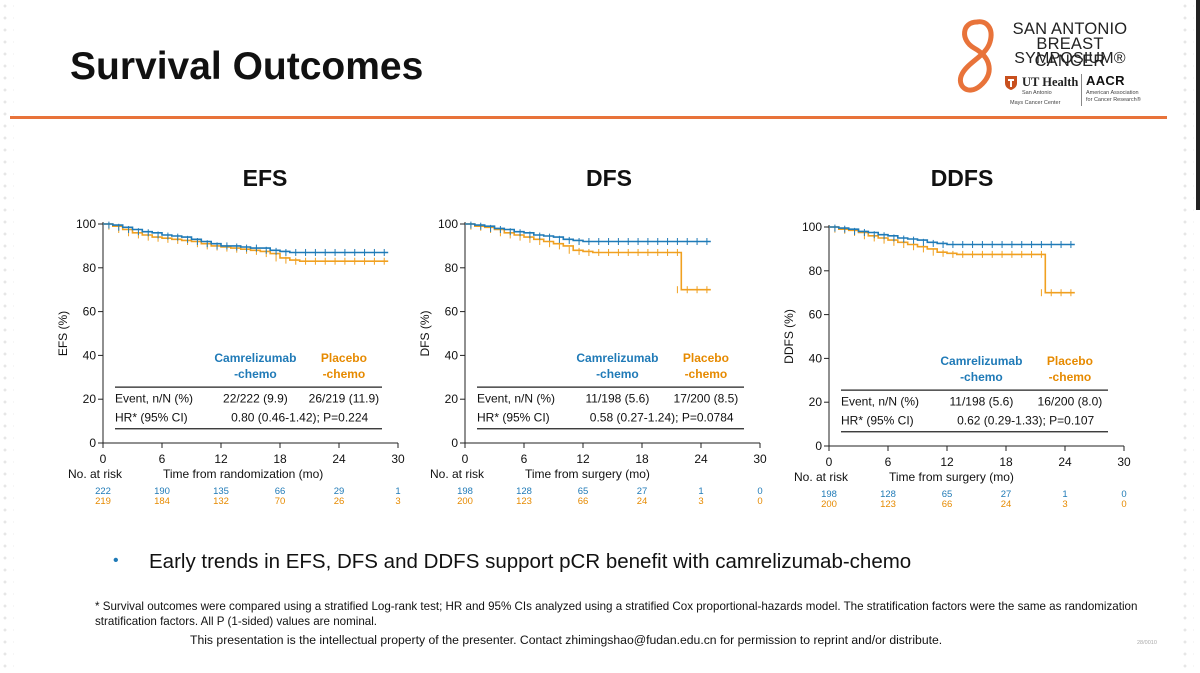 The height and width of the screenshot is (673, 1200). I want to click on chart-dfs-risk-camrelizumab-value: 128, so click(524, 491).